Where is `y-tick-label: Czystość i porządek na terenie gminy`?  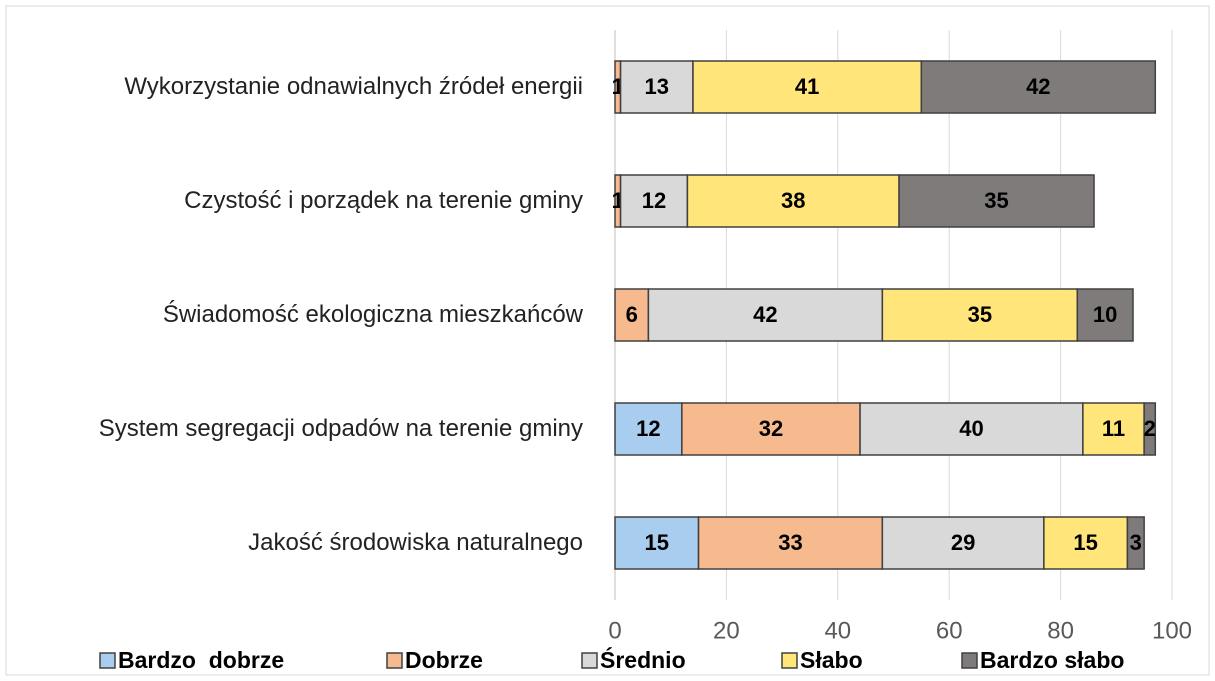
y-tick-label: Czystość i porządek na terenie gminy is located at coordinates (383, 200).